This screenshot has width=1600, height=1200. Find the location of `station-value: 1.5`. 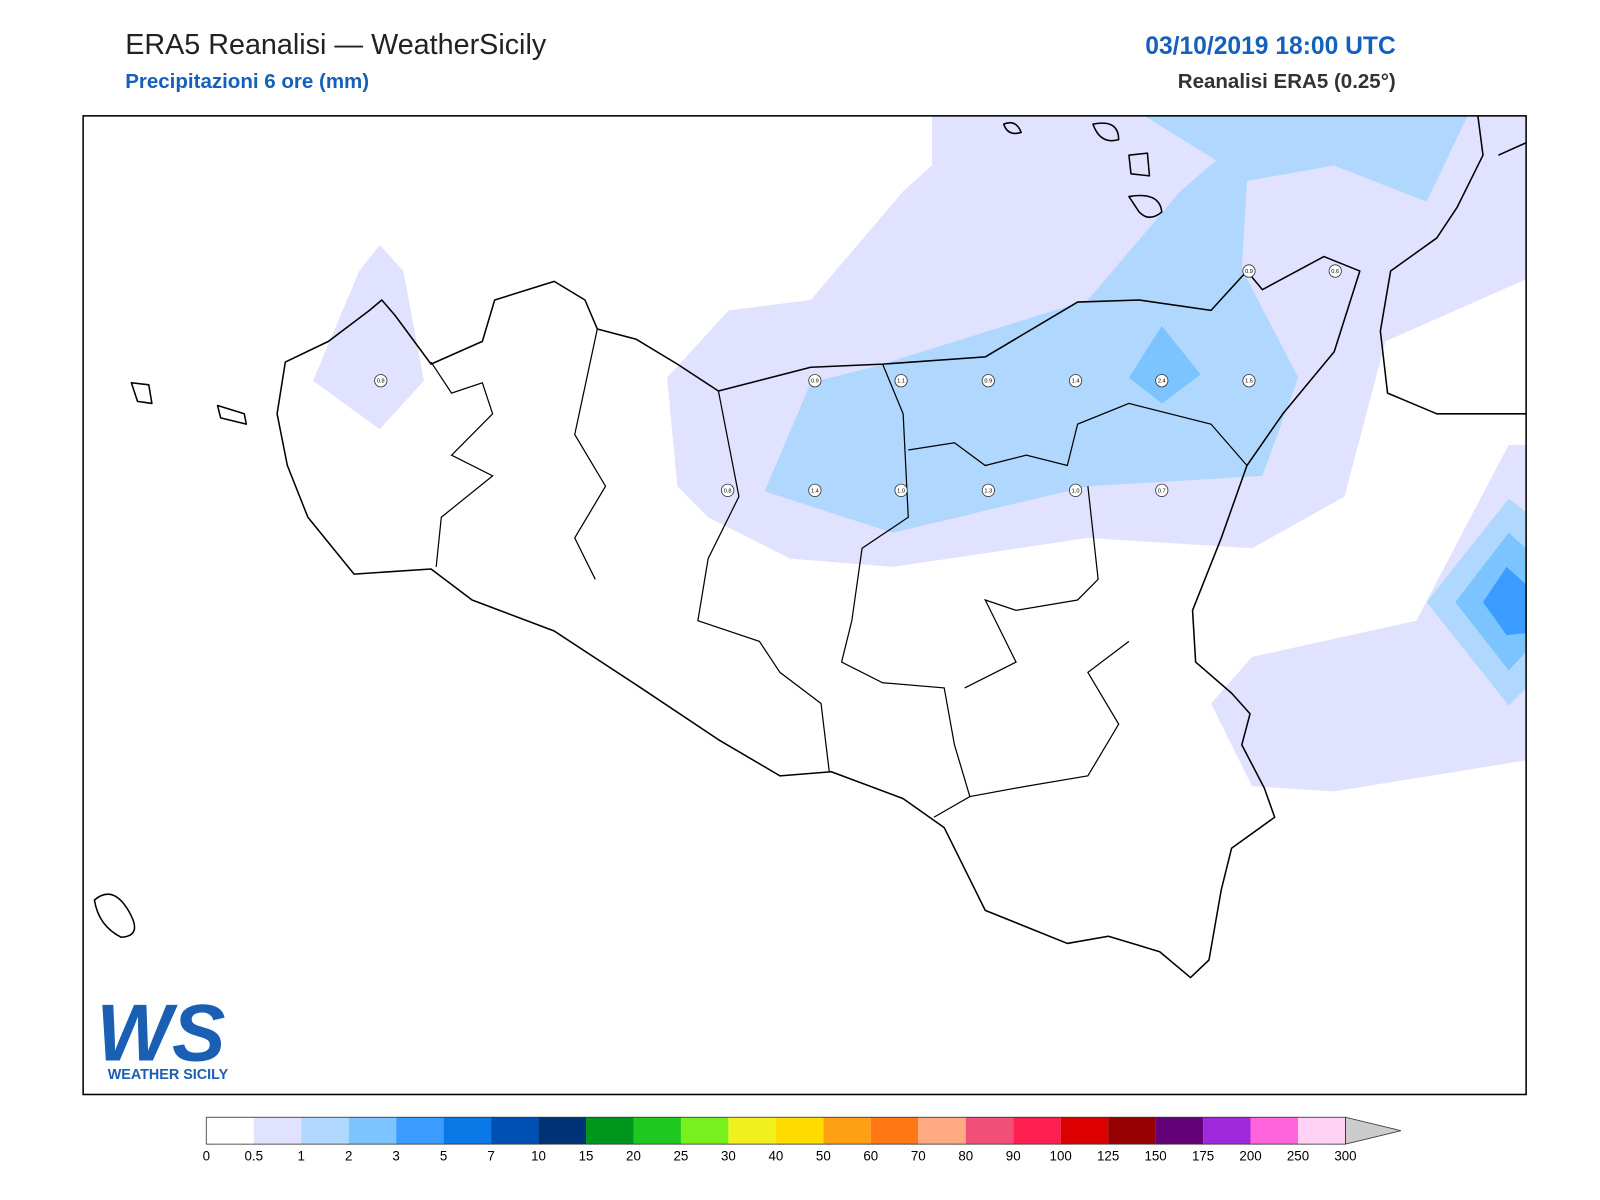

station-value: 1.5 is located at coordinates (1249, 382).